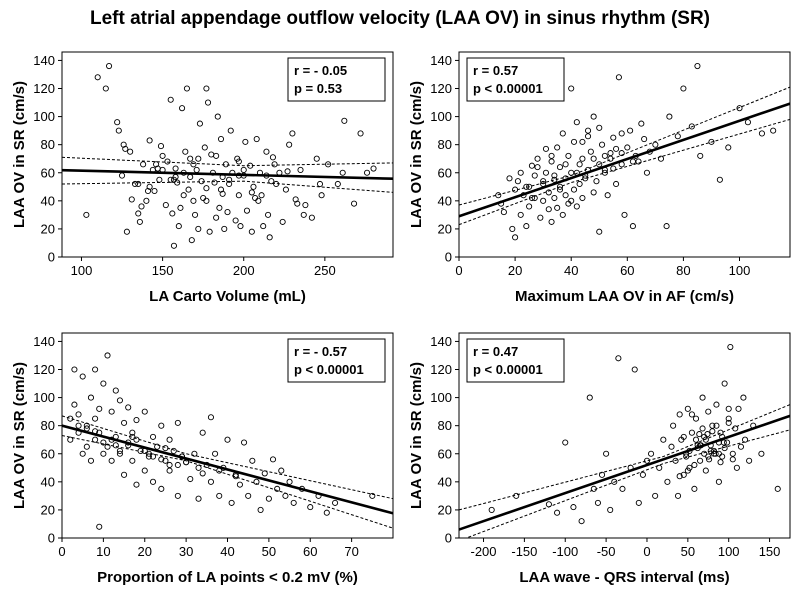  I want to click on x-tick-label: 20, so click(145, 551).